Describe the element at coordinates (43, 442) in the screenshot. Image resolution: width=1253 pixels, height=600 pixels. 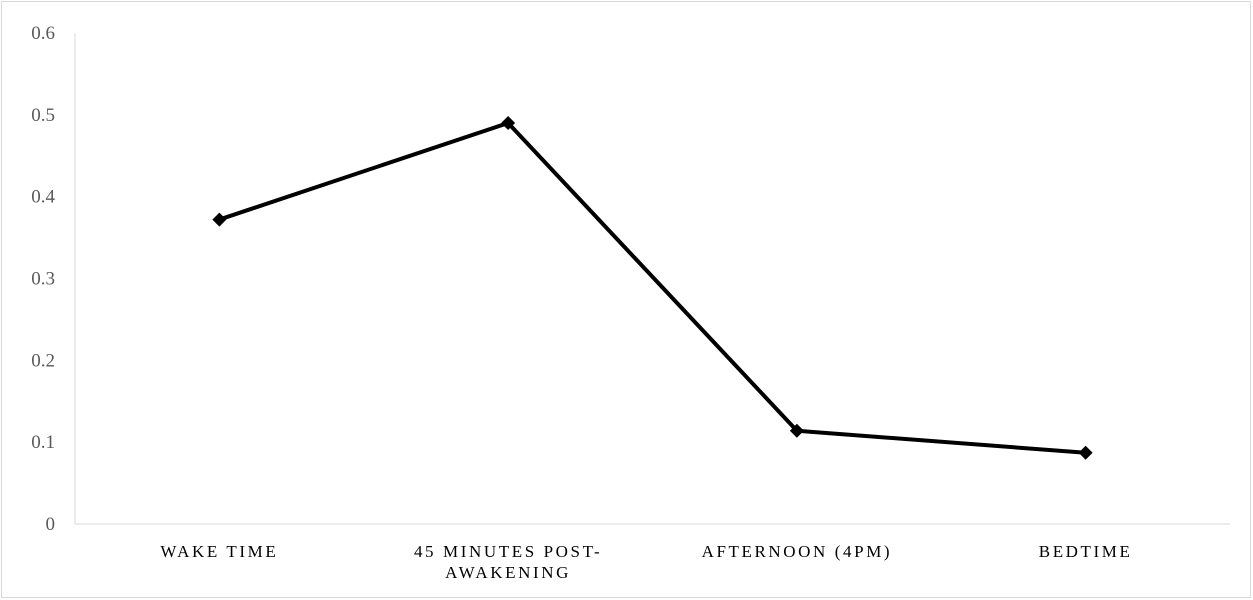
I see `y-tick-label: 0.1` at that location.